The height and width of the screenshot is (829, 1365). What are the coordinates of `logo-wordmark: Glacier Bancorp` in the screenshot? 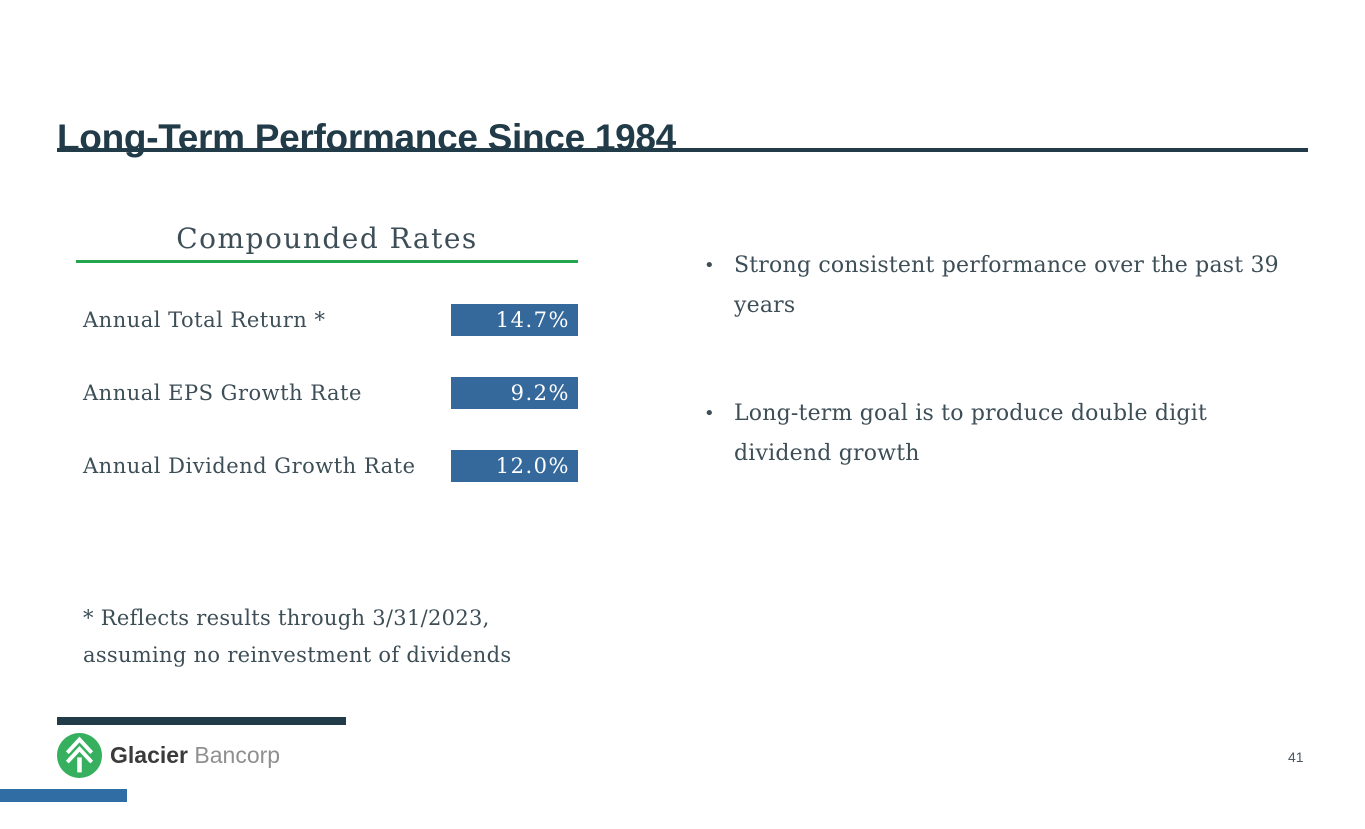 It's located at (195, 755).